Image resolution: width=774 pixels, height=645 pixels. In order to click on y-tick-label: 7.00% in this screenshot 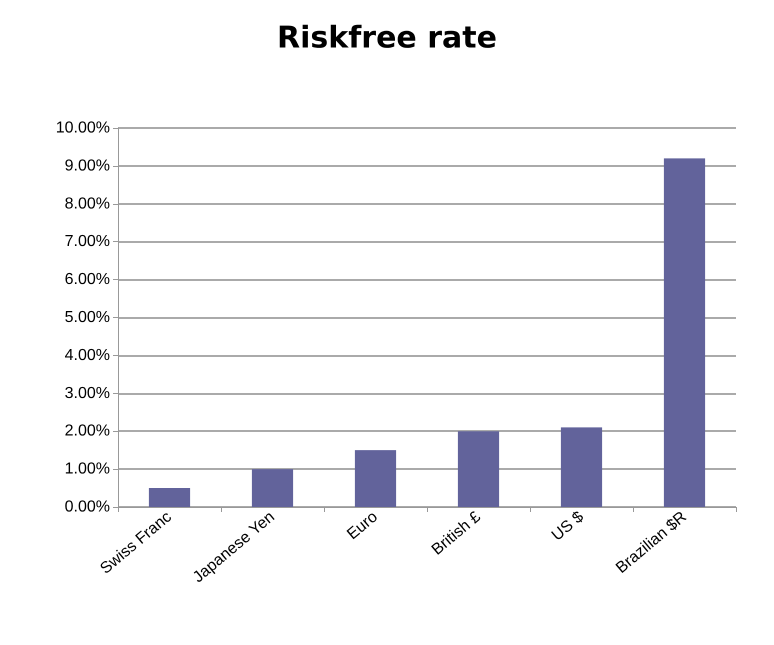, I will do `click(87, 241)`.